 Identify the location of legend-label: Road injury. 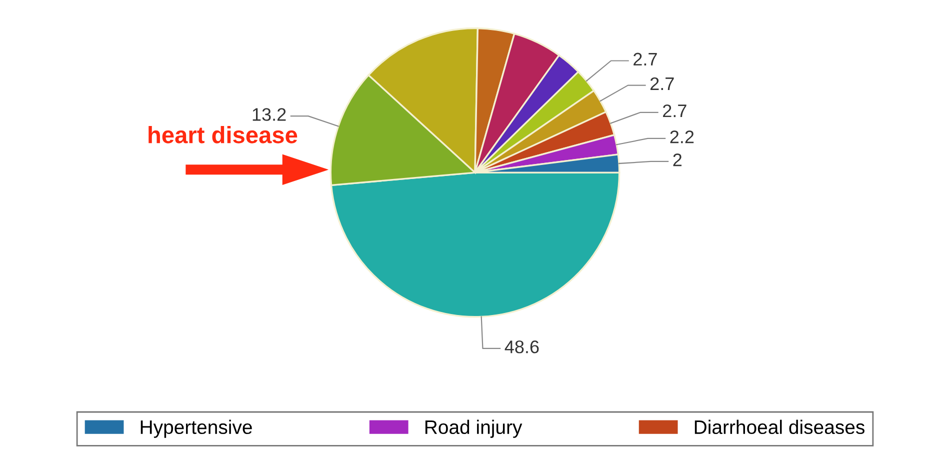
(473, 429).